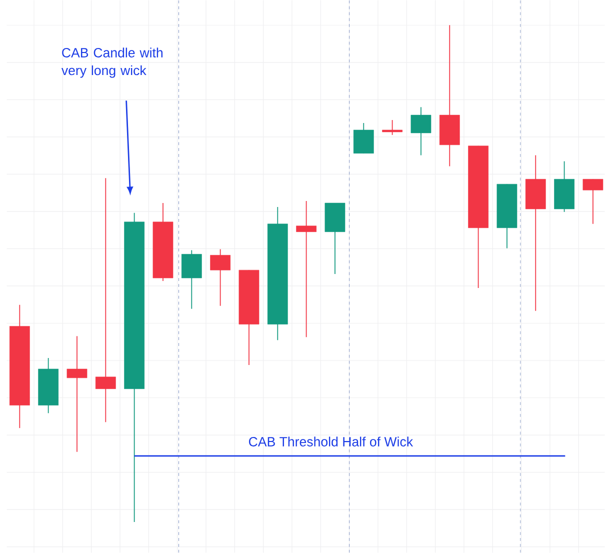  Describe the element at coordinates (331, 441) in the screenshot. I see `ref-line-label: CAB Threshold Half of Wick` at that location.